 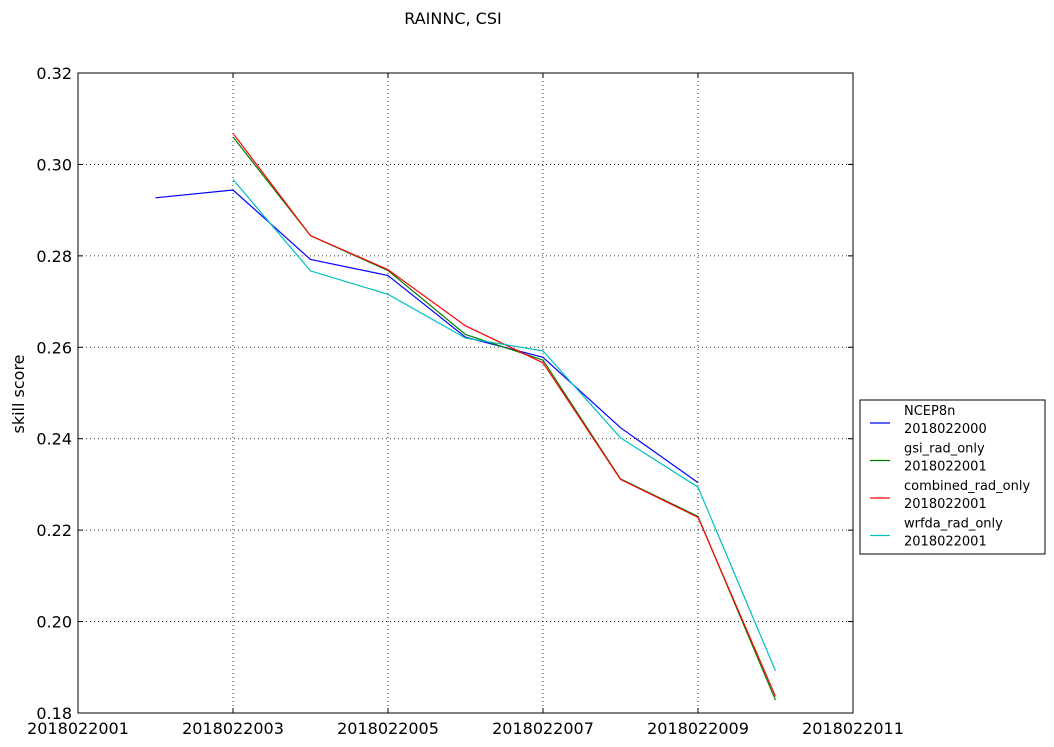 I want to click on legend-label-date: 2018022000, so click(x=945, y=429).